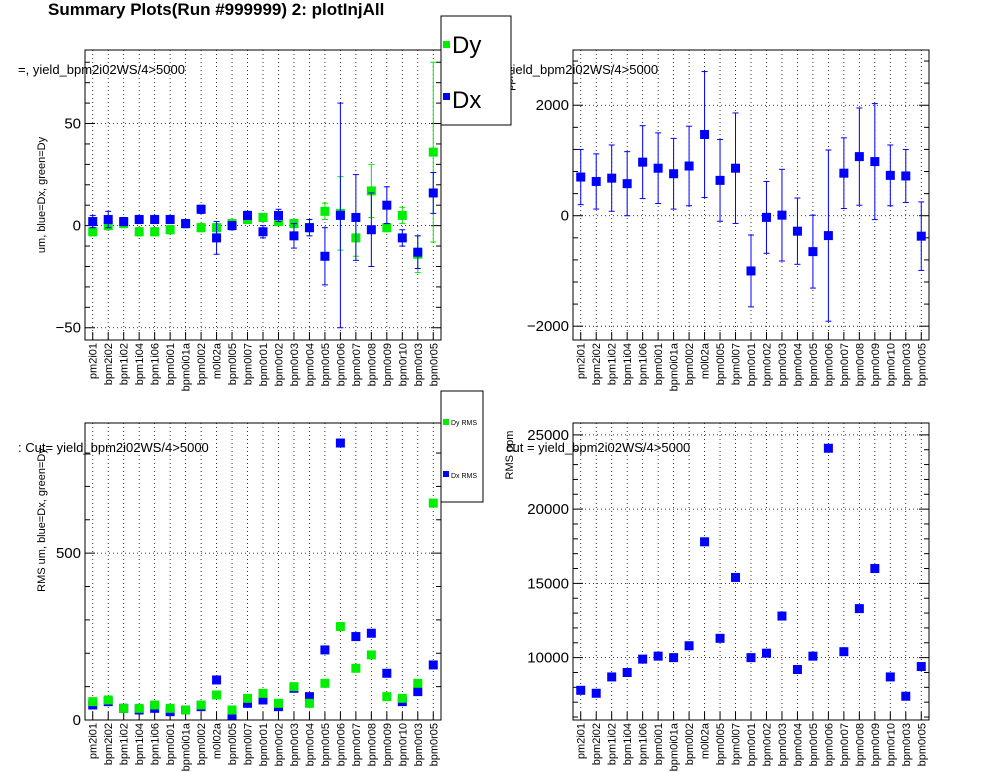 Image resolution: width=996 pixels, height=772 pixels. I want to click on y-tick-label: 25000, so click(548, 435).